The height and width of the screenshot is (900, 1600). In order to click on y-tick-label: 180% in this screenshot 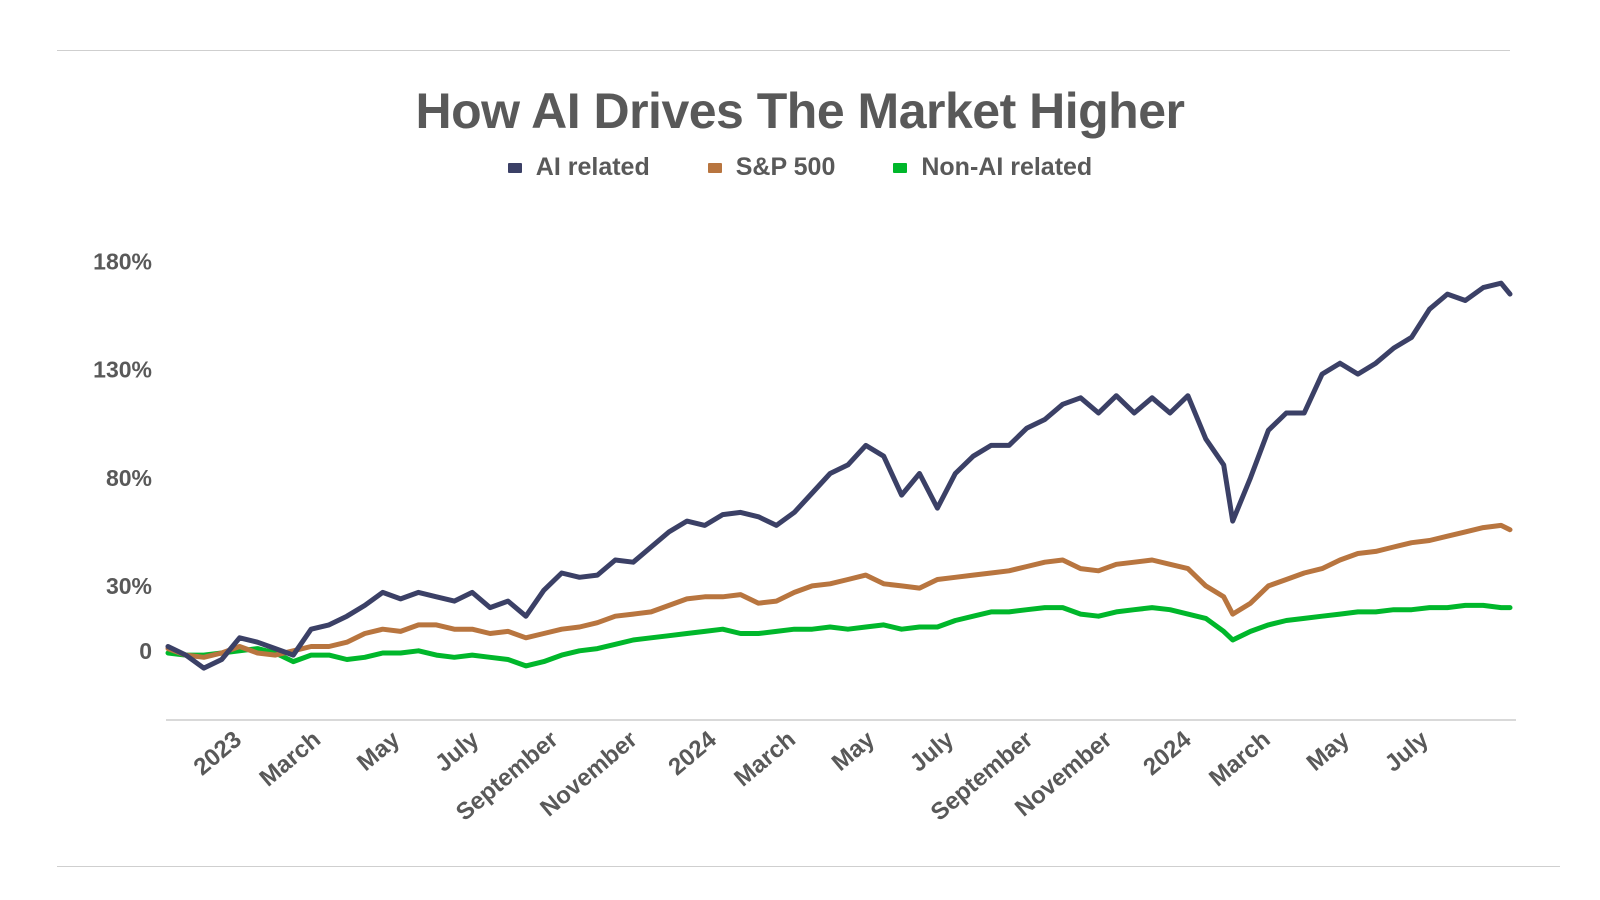, I will do `click(122, 262)`.